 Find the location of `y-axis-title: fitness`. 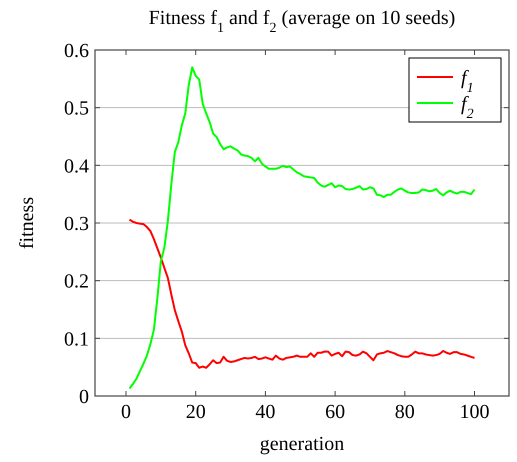

y-axis-title: fitness is located at coordinates (27, 223).